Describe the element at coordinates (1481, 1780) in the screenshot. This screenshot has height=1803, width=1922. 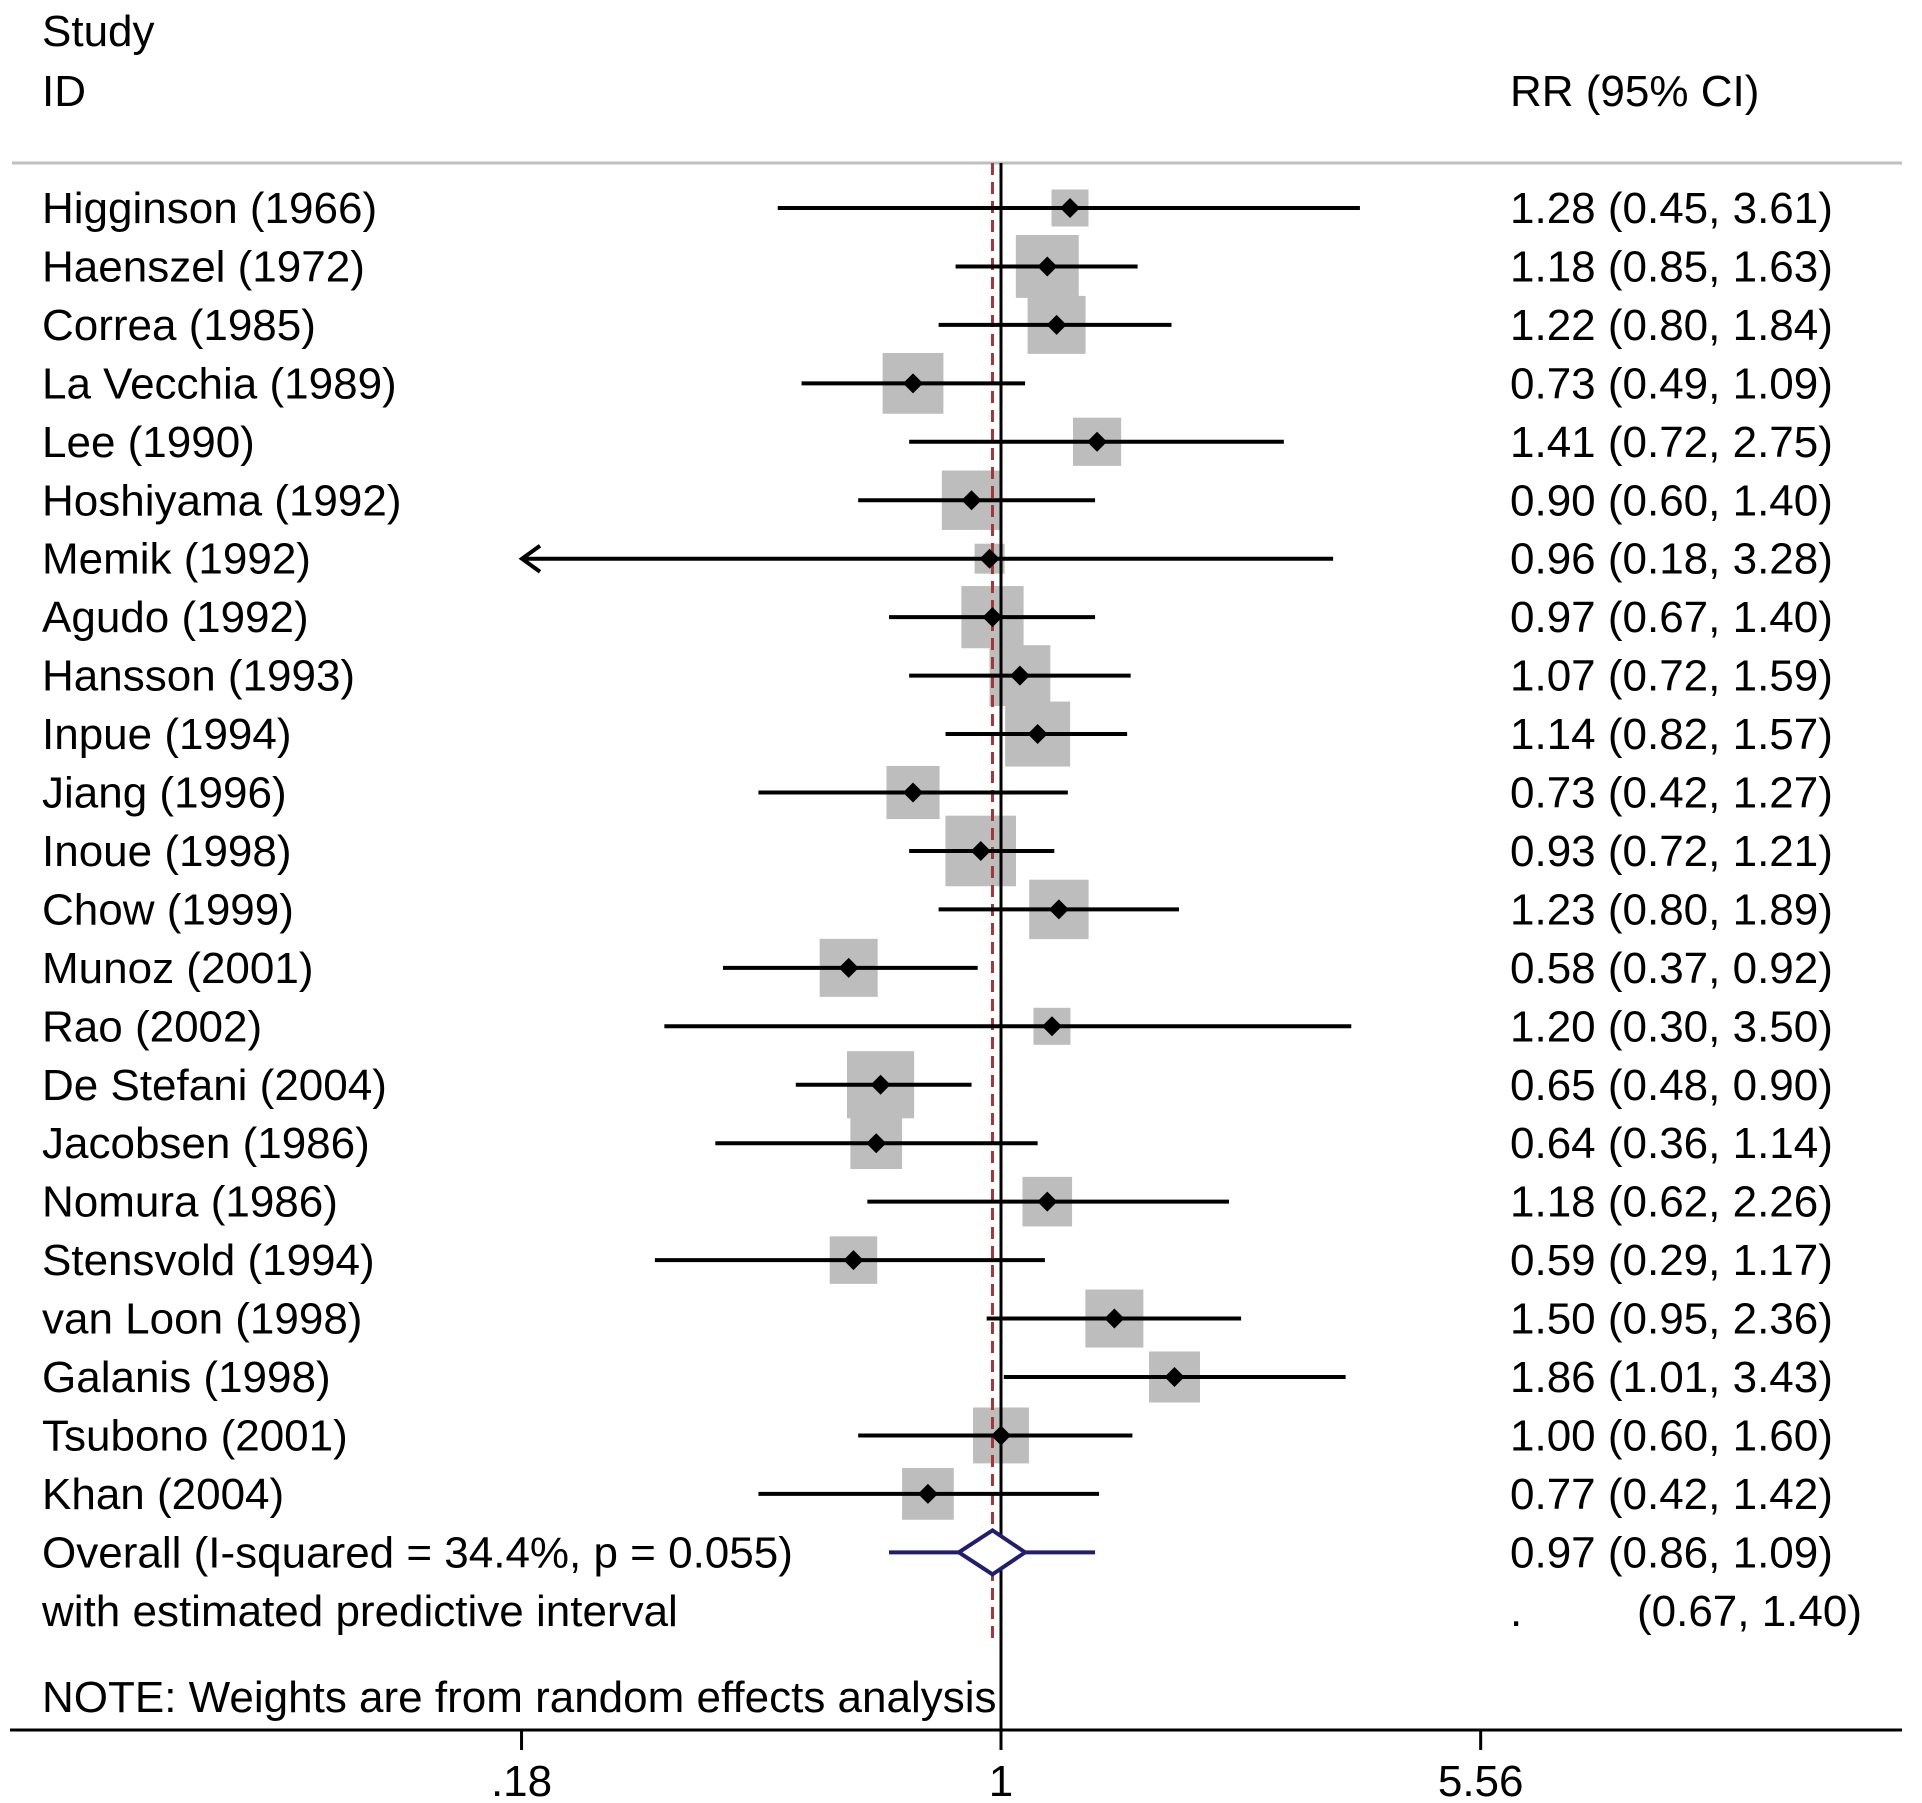
I see `x-tick-label: 5.56` at that location.